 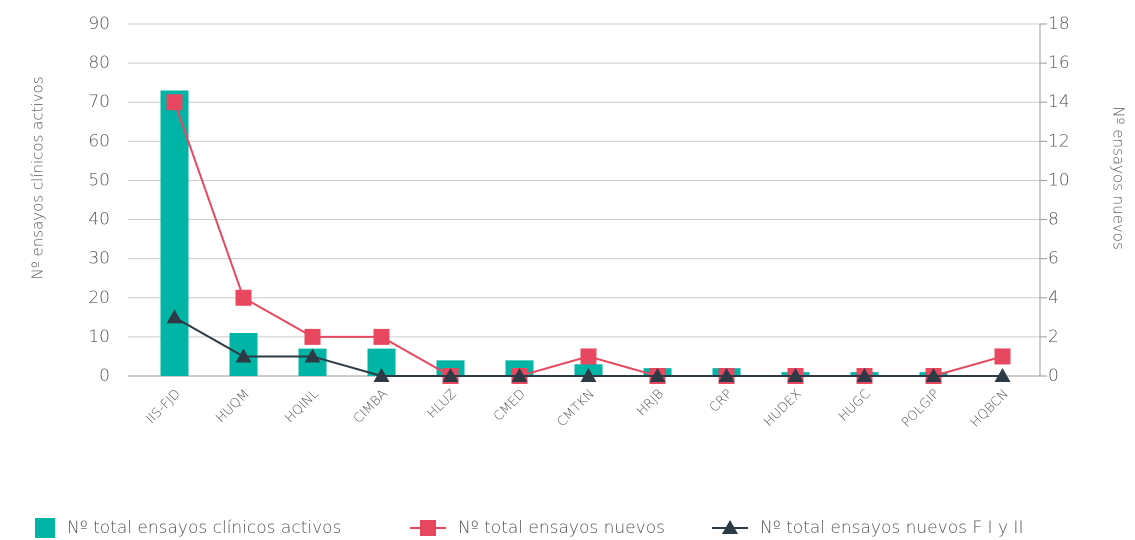 What do you see at coordinates (1059, 180) in the screenshot?
I see `y2-tick-label: 10` at bounding box center [1059, 180].